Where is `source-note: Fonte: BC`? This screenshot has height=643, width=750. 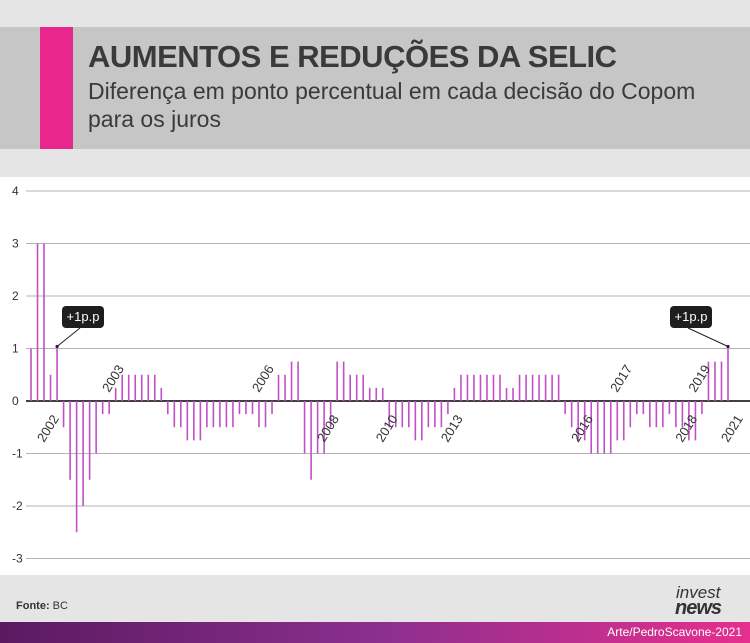
source-note: Fonte: BC is located at coordinates (42, 606).